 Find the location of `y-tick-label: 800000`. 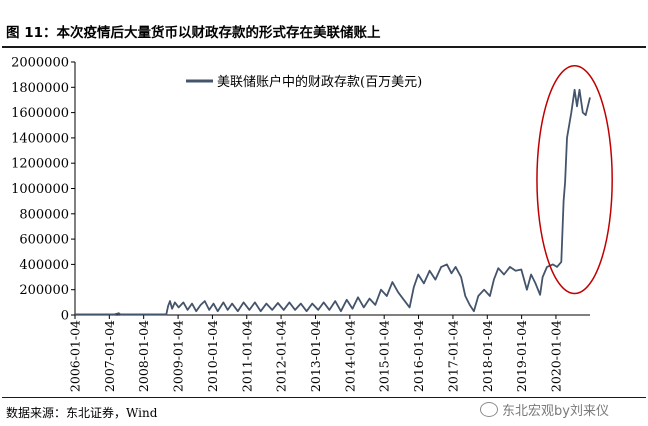

y-tick-label: 800000 is located at coordinates (44, 214).